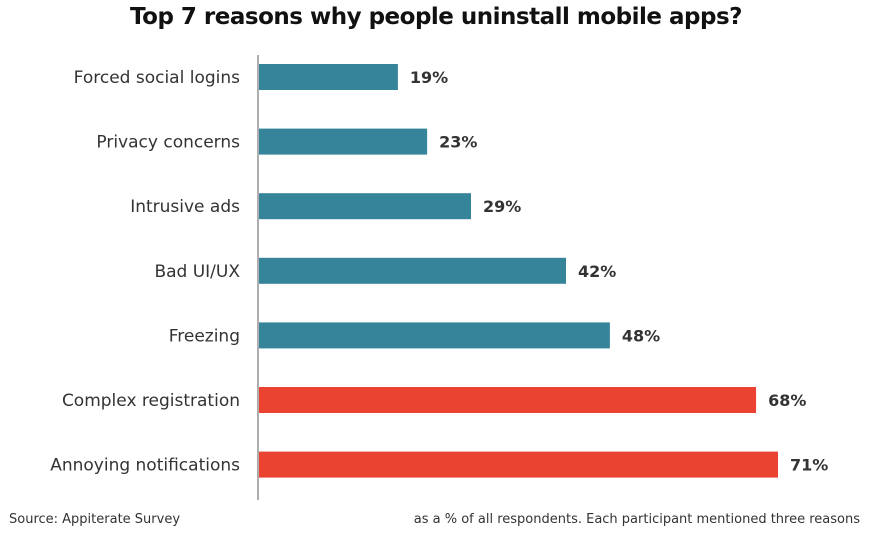 Image resolution: width=872 pixels, height=558 pixels. What do you see at coordinates (787, 400) in the screenshot?
I see `value-label-5: 68%` at bounding box center [787, 400].